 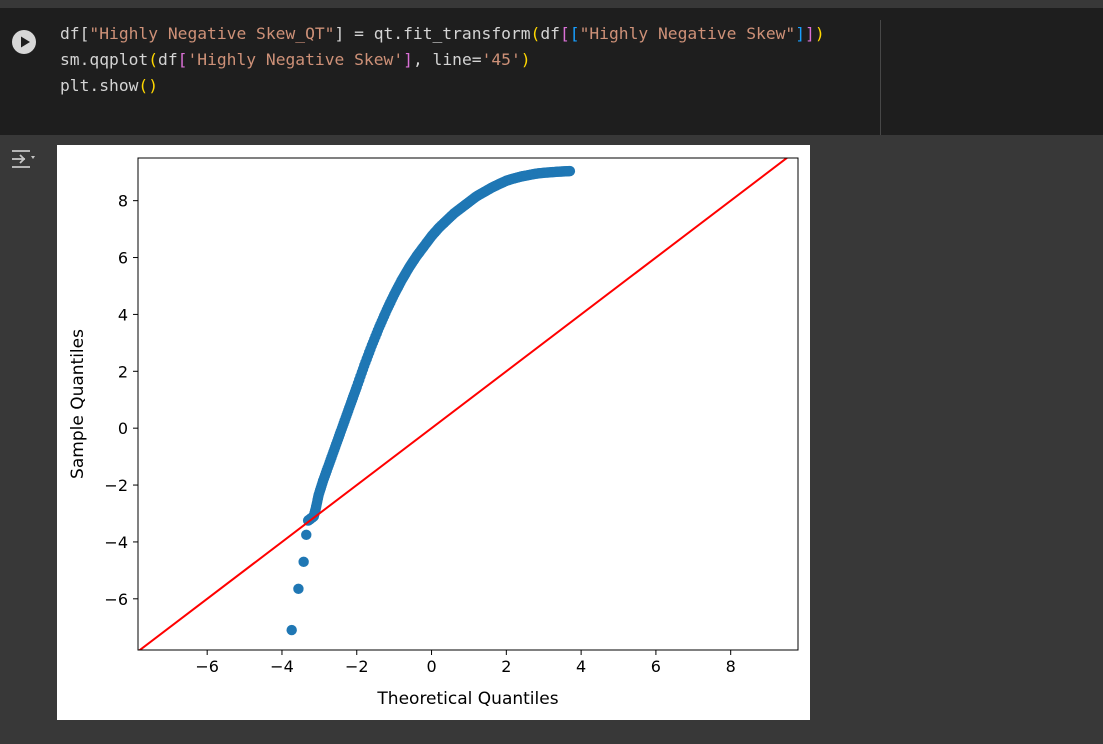 What do you see at coordinates (687, 33) in the screenshot?
I see `code-token: "Highly Negative Skew"` at bounding box center [687, 33].